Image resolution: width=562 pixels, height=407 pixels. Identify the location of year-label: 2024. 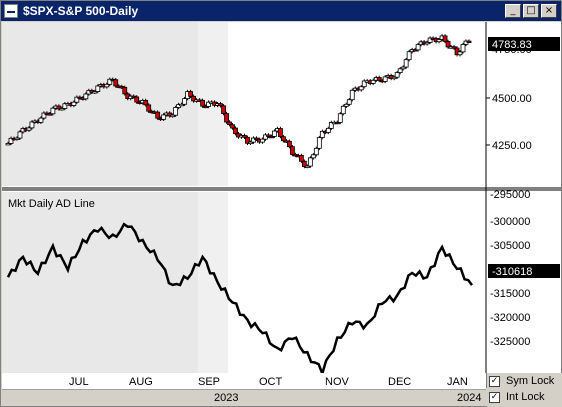
(469, 398).